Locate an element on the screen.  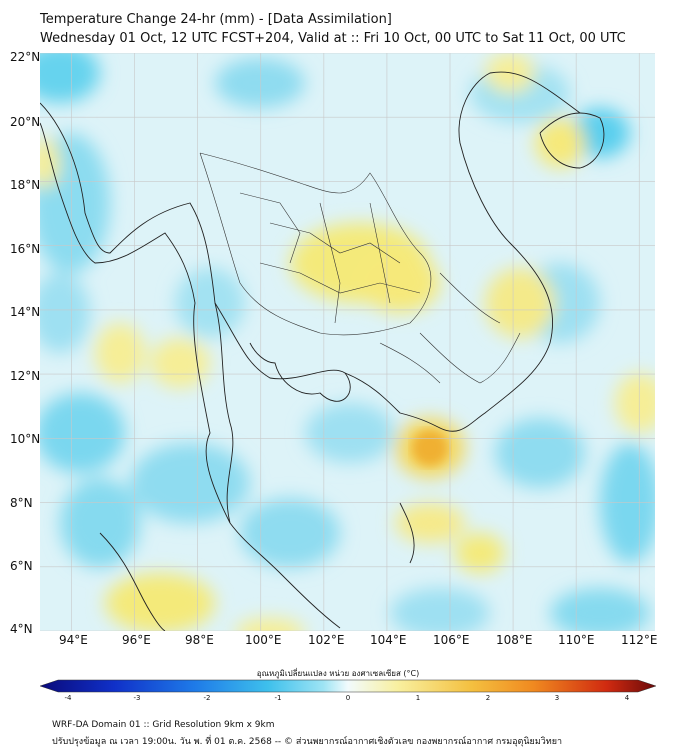
lon-label-94: 94°E is located at coordinates (73, 640).